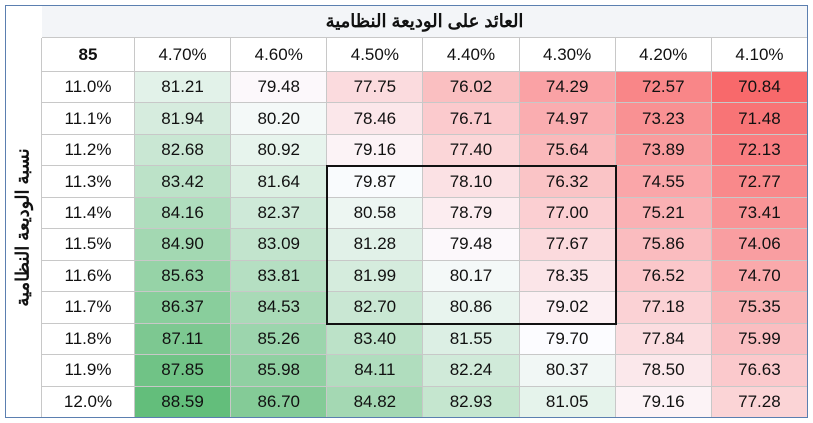 The image size is (813, 423). Describe the element at coordinates (375, 55) in the screenshot. I see `column-header: 4.50%` at that location.